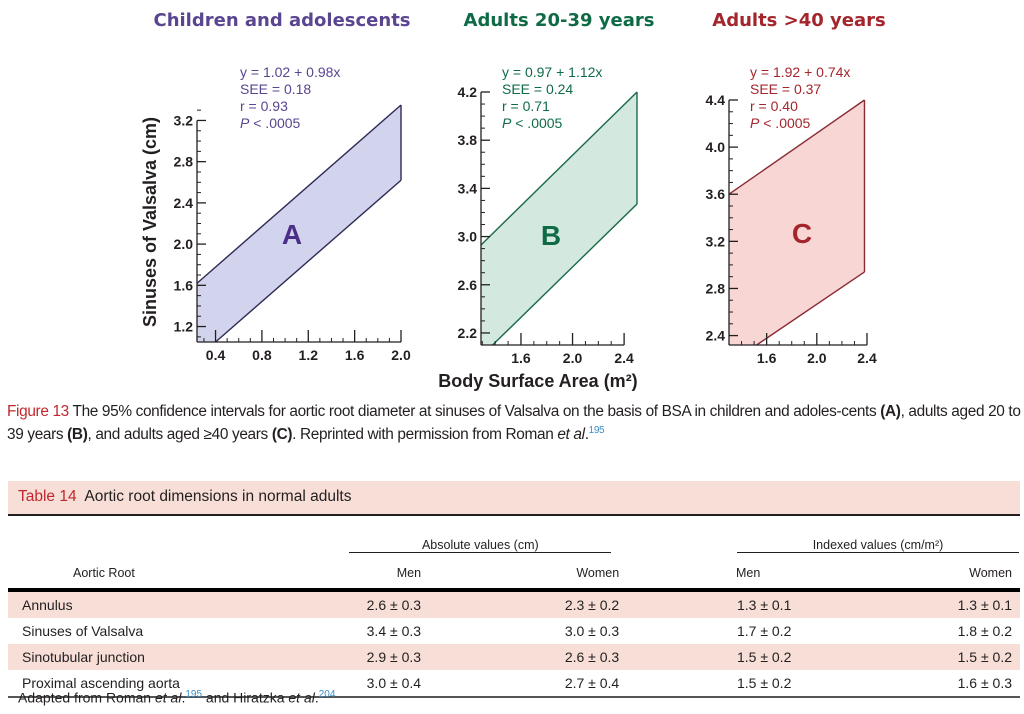 This screenshot has height=714, width=1024. Describe the element at coordinates (953, 657) in the screenshot. I see `cell-idx-women: 1.5 ± 0.2` at that location.